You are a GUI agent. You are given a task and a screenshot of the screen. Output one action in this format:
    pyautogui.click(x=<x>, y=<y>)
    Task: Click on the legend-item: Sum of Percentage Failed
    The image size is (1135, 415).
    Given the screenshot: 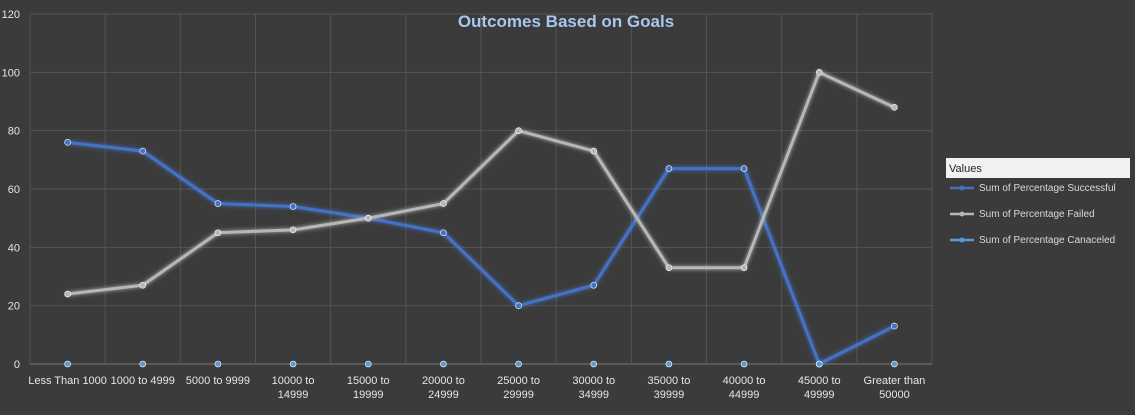 What is the action you would take?
    pyautogui.click(x=1022, y=214)
    